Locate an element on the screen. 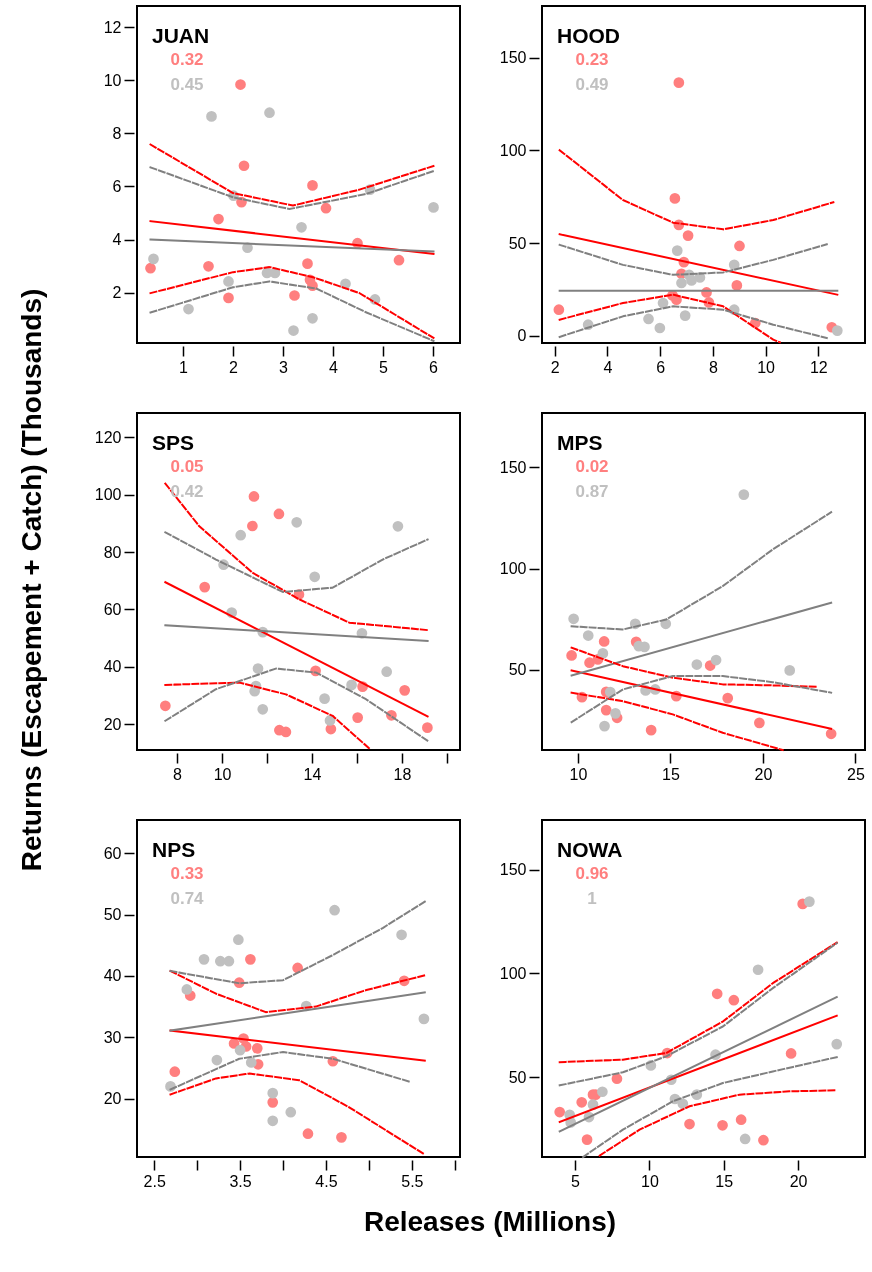 Image resolution: width=872 pixels, height=1272 pixels. x-tick-label: 8 is located at coordinates (178, 774).